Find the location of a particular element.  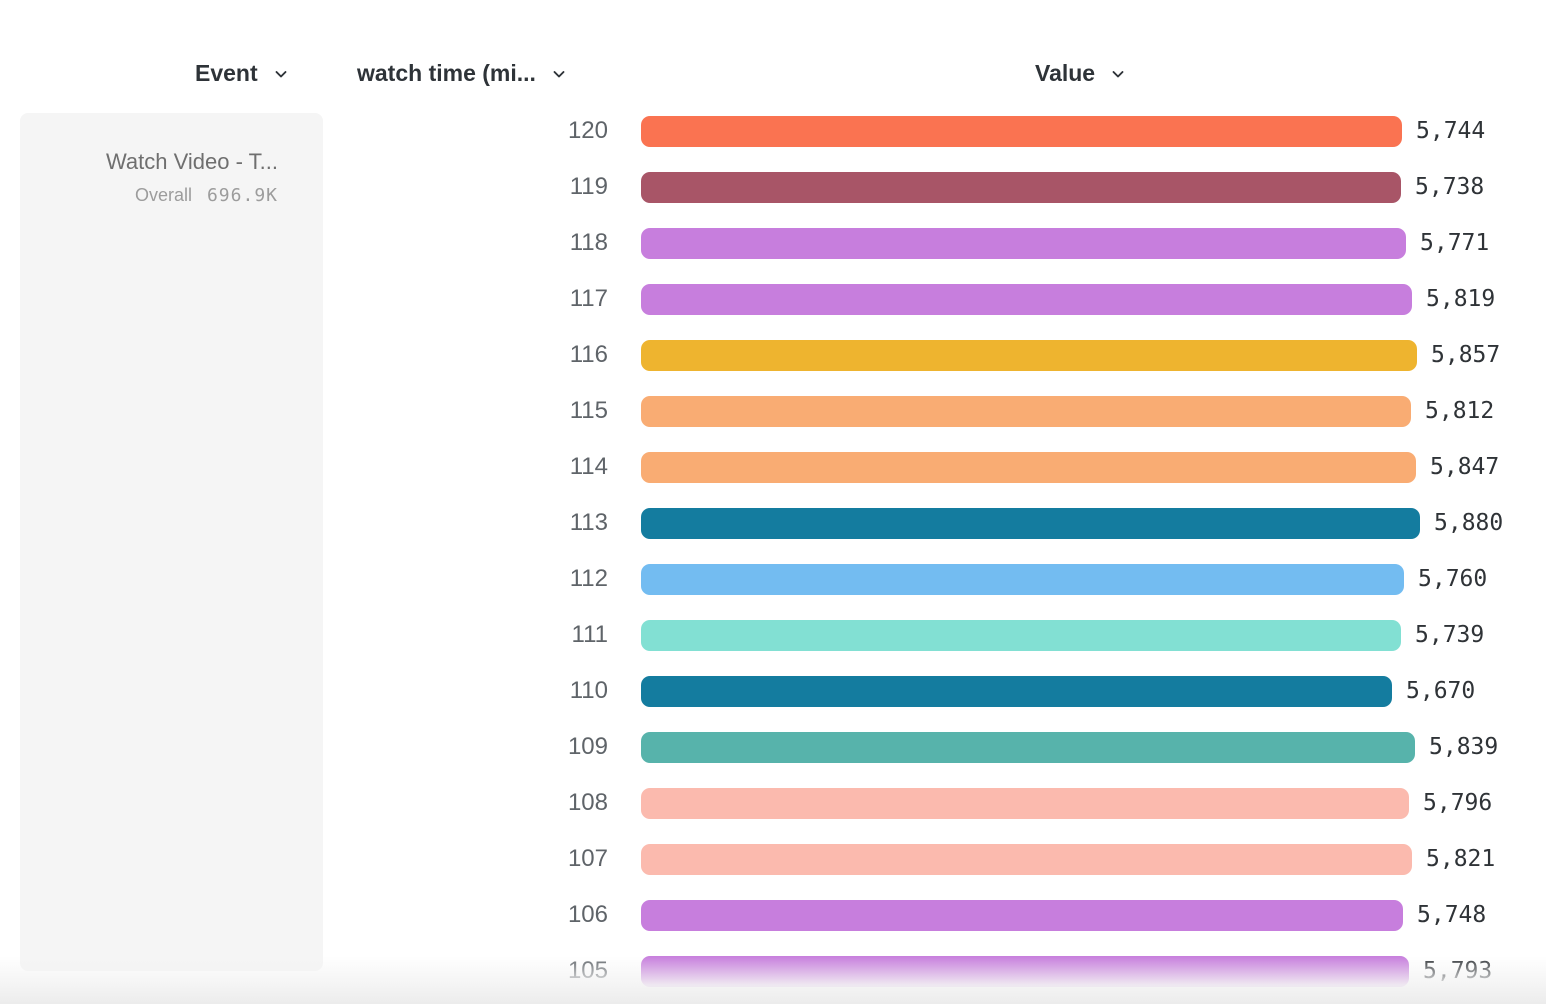

row-label: 111 is located at coordinates (589, 634).